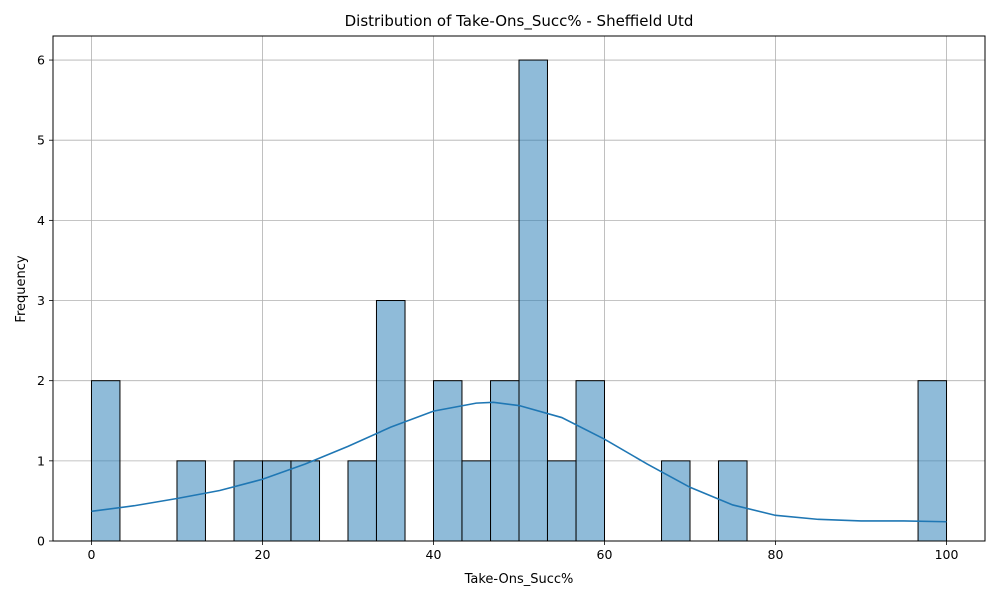 This screenshot has width=1000, height=600. I want to click on x-tick-label: 0, so click(92, 554).